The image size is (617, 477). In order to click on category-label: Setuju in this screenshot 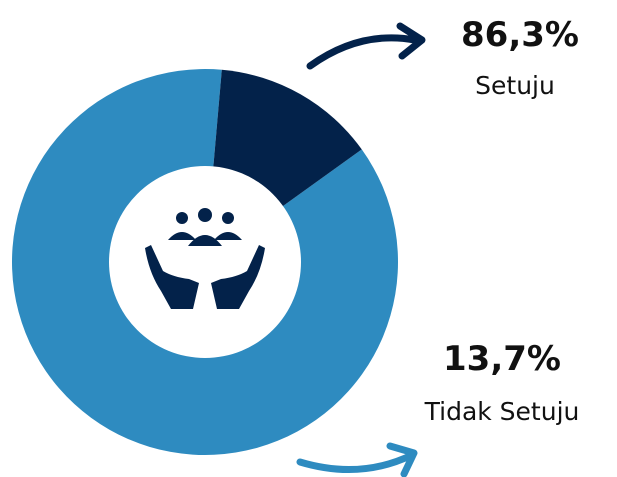, I will do `click(515, 85)`.